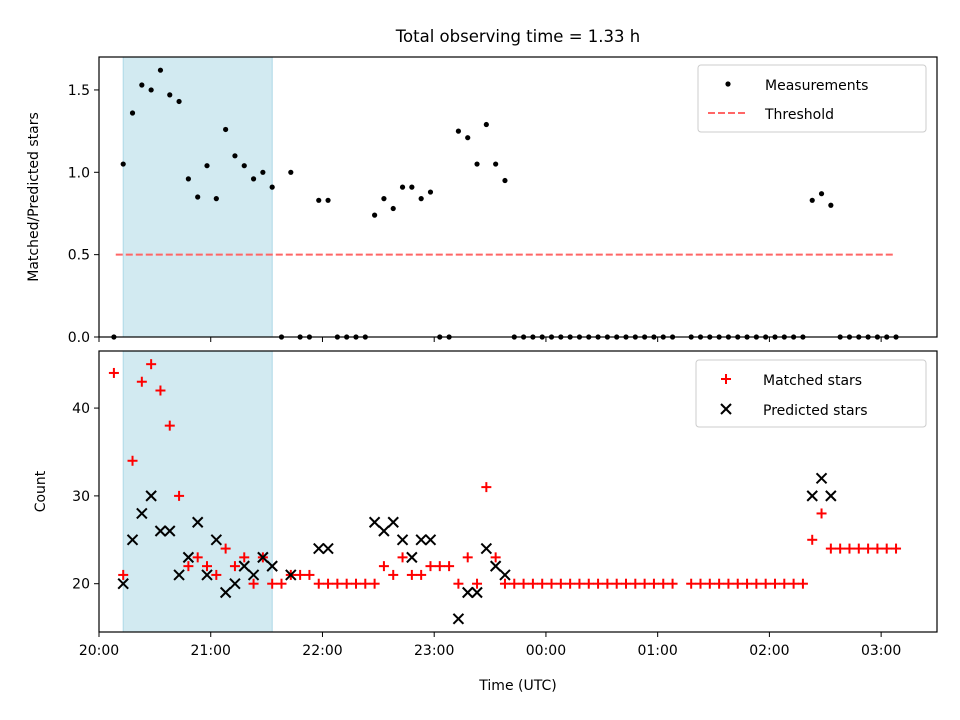 This screenshot has width=960, height=720. I want to click on x-tick-label: 20:00, so click(99, 651).